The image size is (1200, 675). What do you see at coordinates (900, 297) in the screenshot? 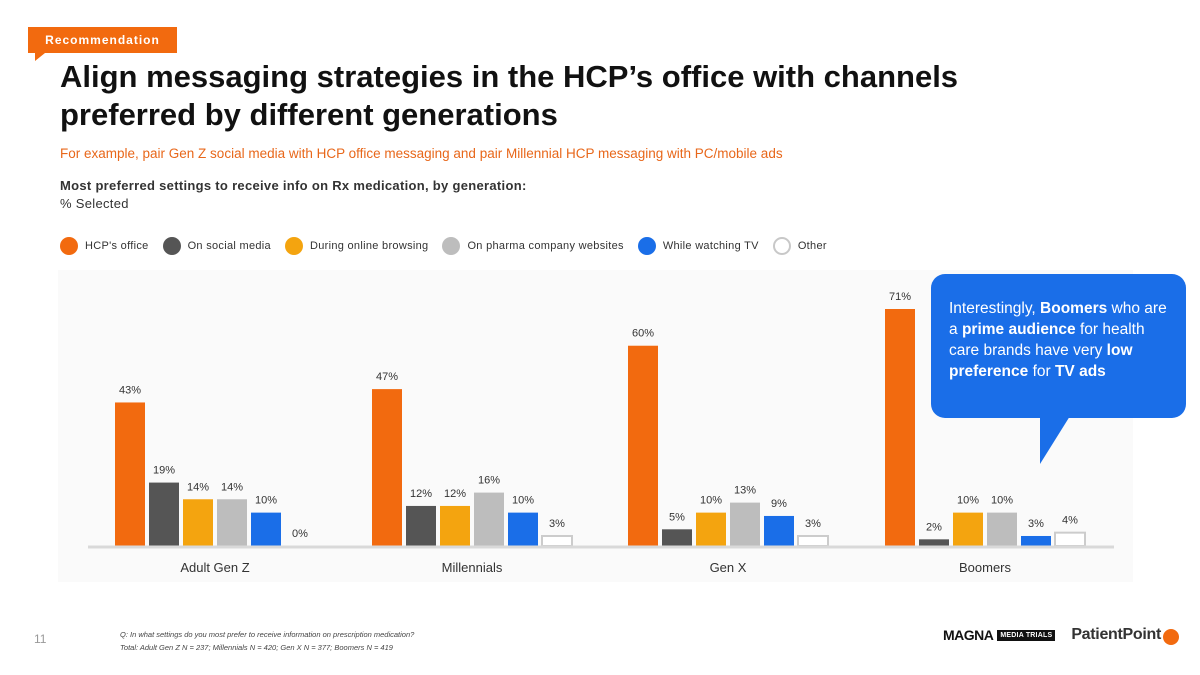
I see `bar-value-label: 71%` at bounding box center [900, 297].